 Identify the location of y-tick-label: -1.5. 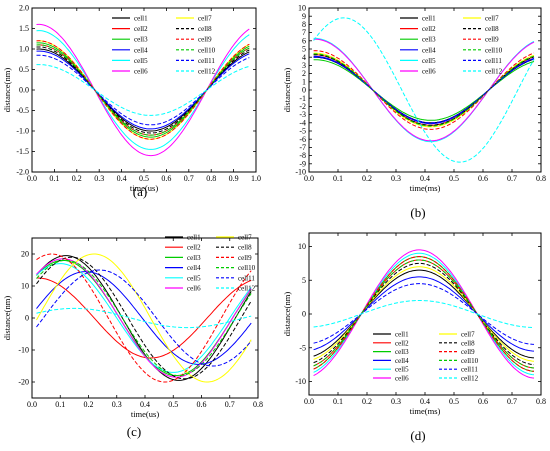
(22, 151).